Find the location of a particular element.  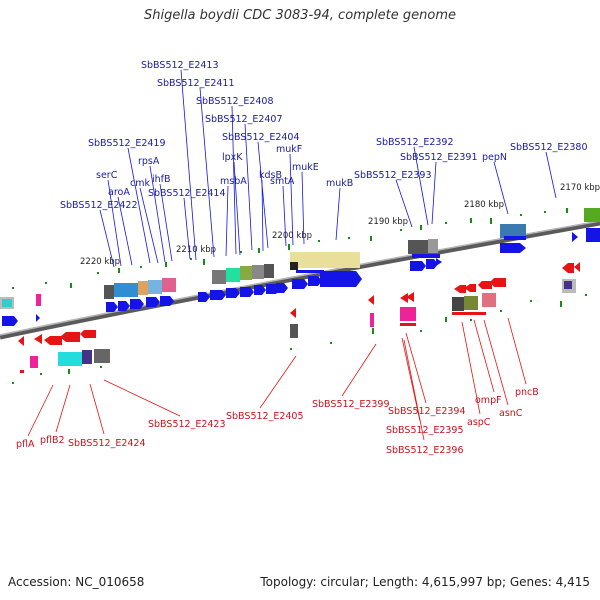

gene-label-forward: SbBS512_E2422 is located at coordinates (99, 205).